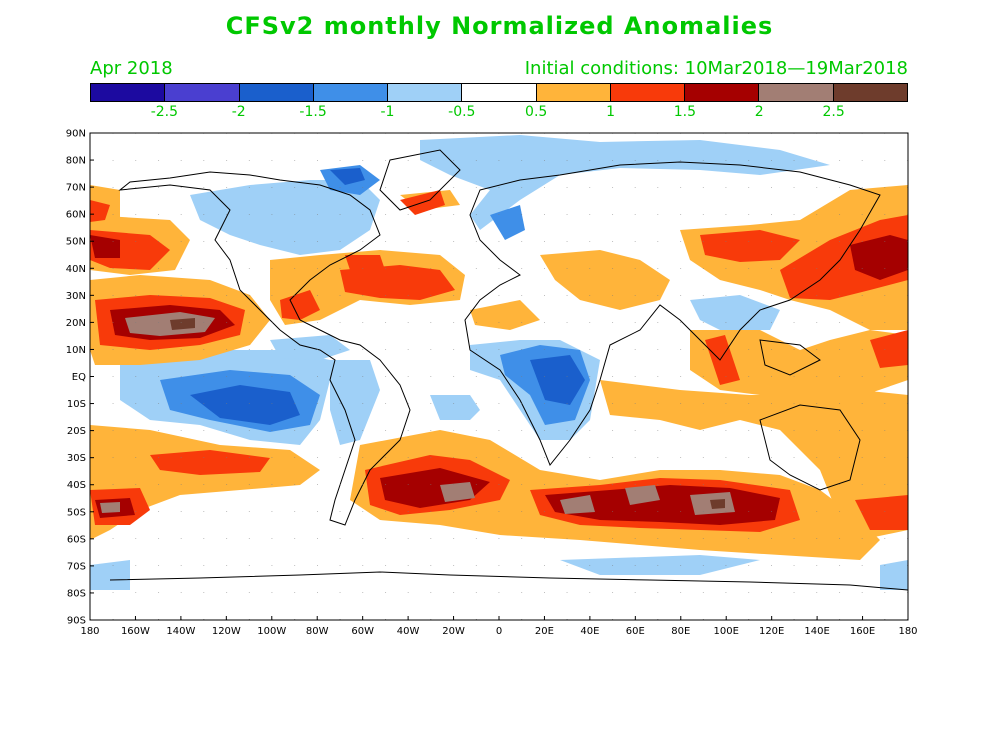  Describe the element at coordinates (135, 631) in the screenshot. I see `longitude-label: 160W` at that location.